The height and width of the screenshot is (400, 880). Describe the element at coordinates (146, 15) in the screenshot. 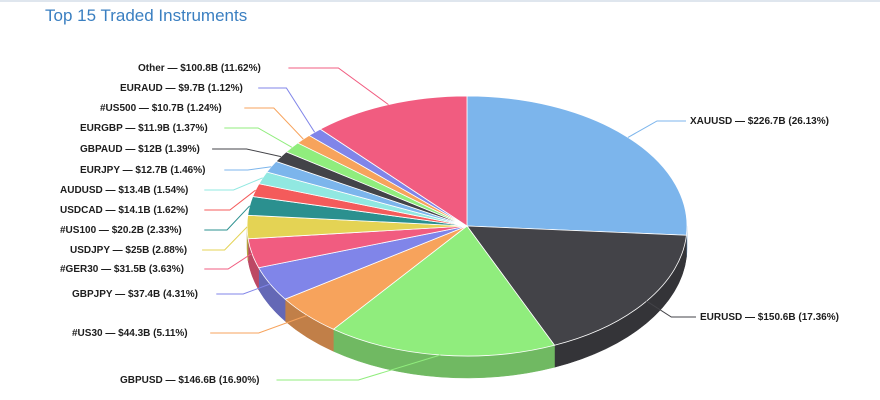

I see `chart-title: Top 15 Traded Instruments` at that location.